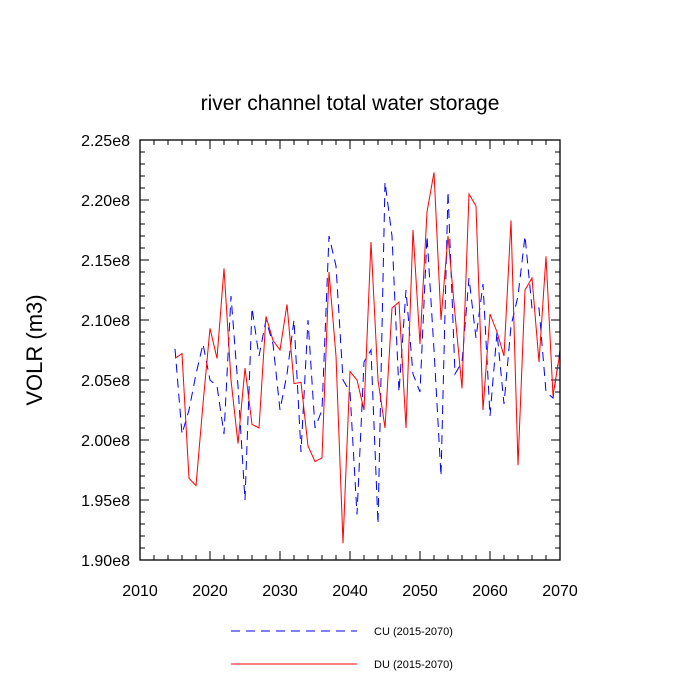  I want to click on x-tick-label: 2010, so click(140, 591).